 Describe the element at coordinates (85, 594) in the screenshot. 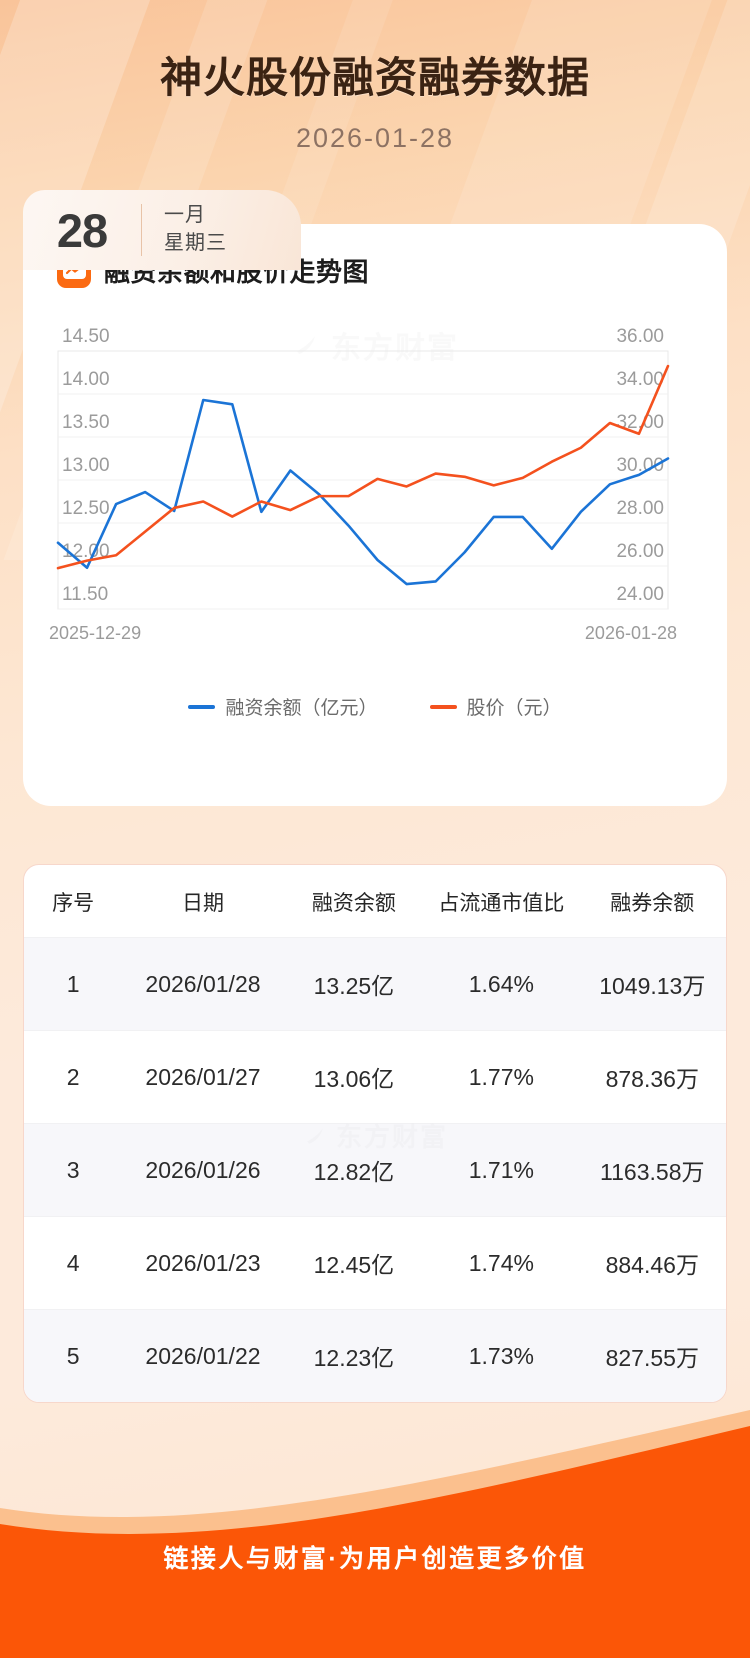

I see `svg-text: 11.50` at that location.